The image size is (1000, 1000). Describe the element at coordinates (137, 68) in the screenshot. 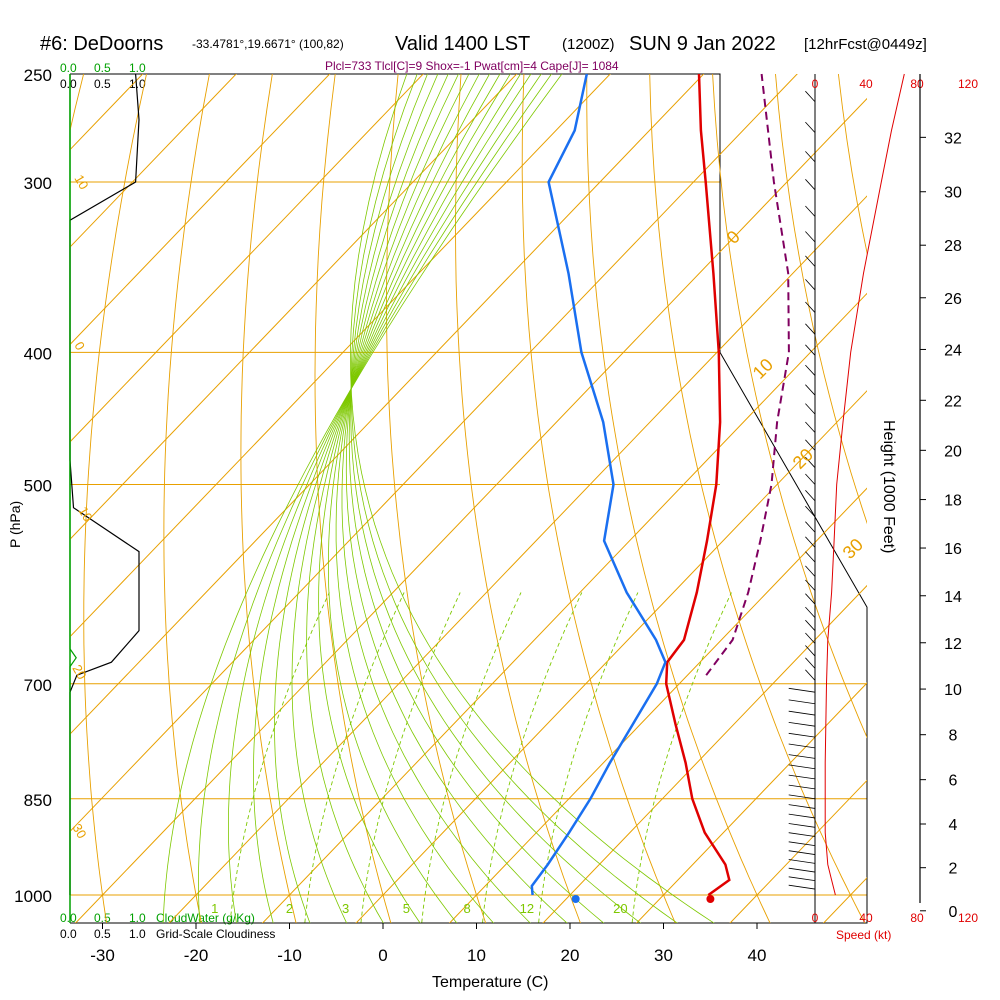

I see `cloudwater-tick-top-2: 1.0` at that location.